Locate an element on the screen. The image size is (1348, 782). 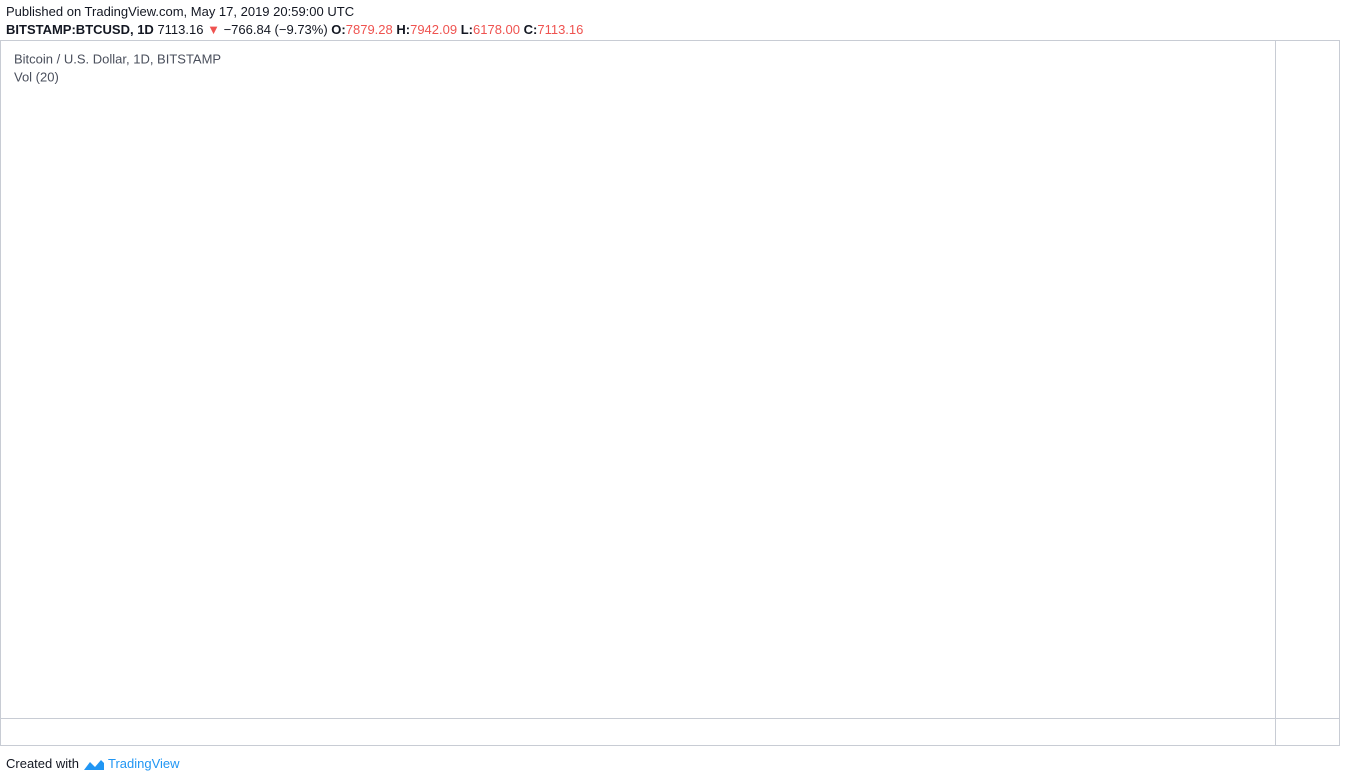
ohlc-label: C: is located at coordinates (530, 29).